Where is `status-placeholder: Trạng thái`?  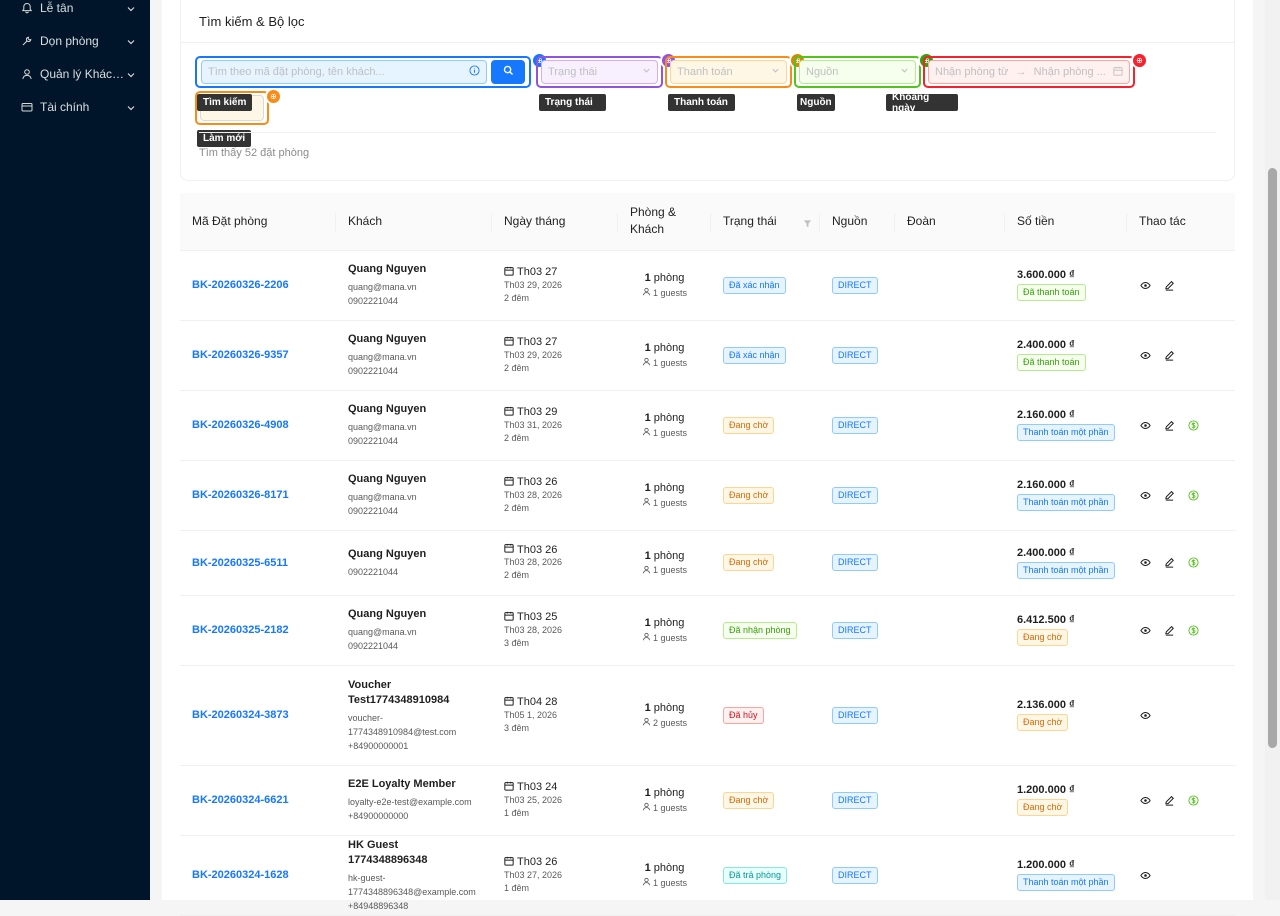
status-placeholder: Trạng thái is located at coordinates (573, 72).